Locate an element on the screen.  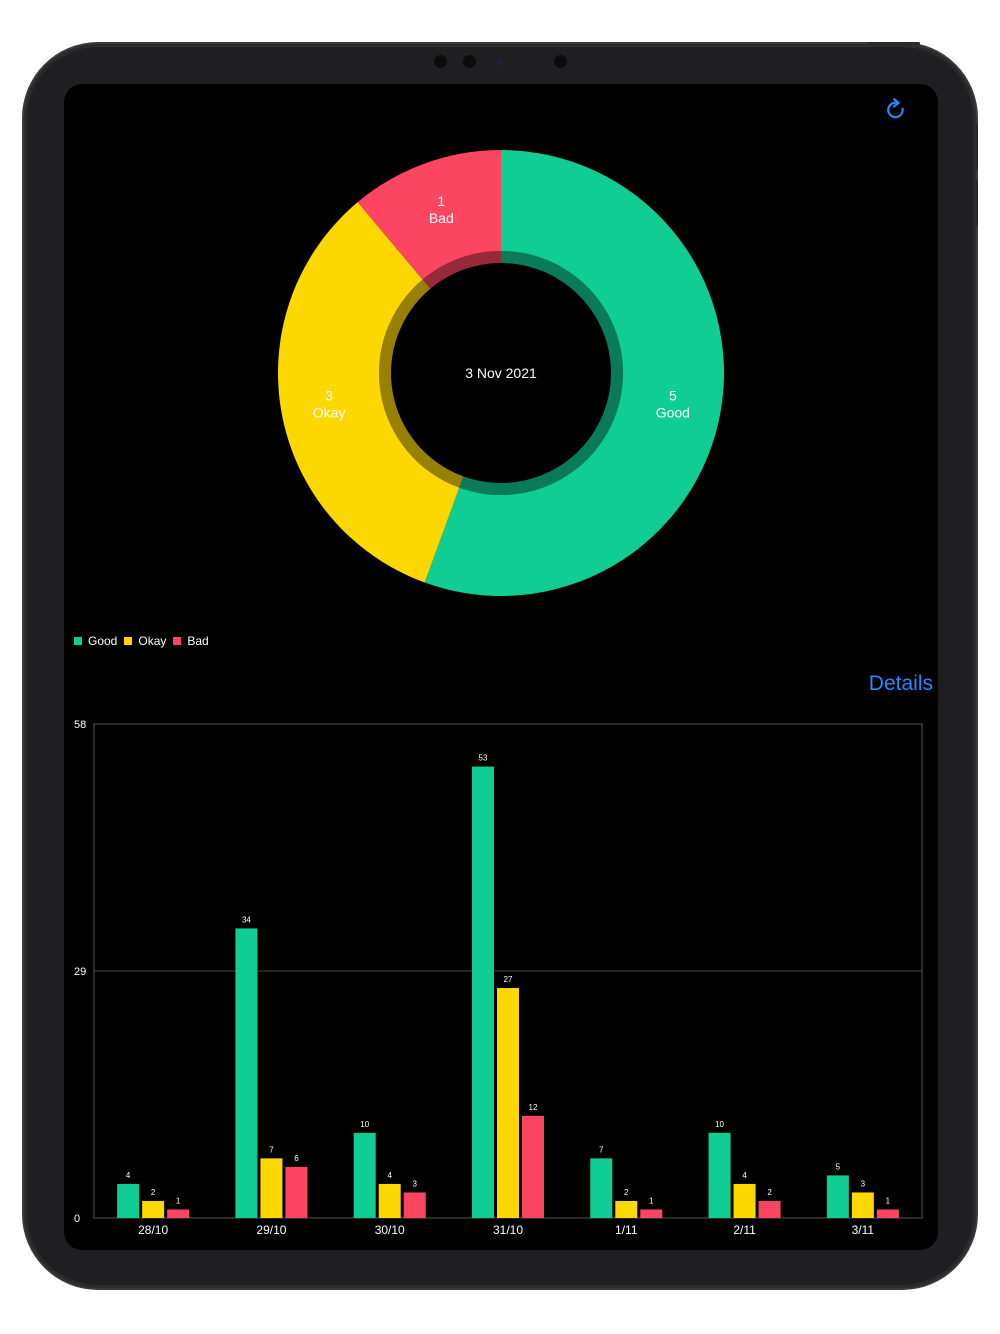
camera-icon is located at coordinates (500, 62).